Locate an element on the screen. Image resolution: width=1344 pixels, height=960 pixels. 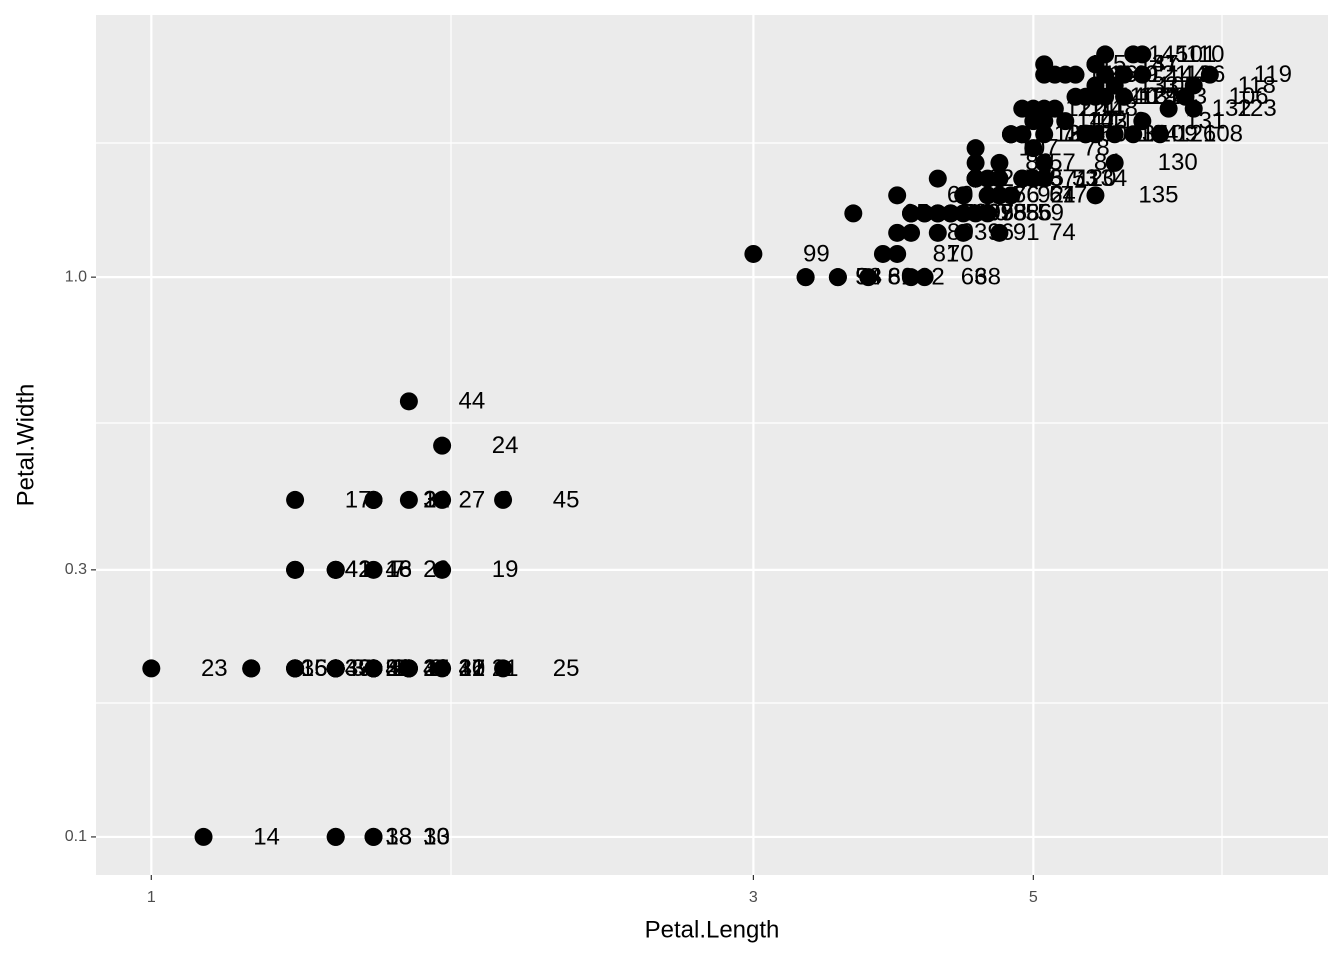
point-label: 150 is located at coordinates (1107, 134).